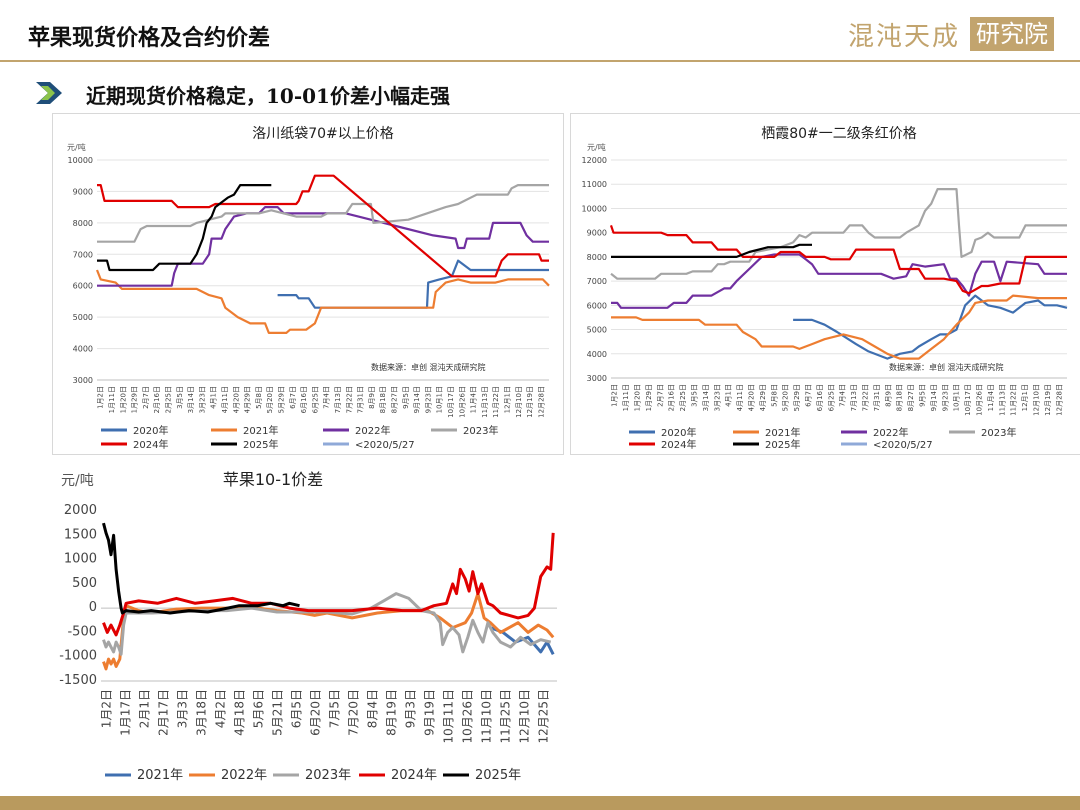  What do you see at coordinates (717, 397) in the screenshot?
I see `x-tick-label: 3月23日` at bounding box center [717, 397].